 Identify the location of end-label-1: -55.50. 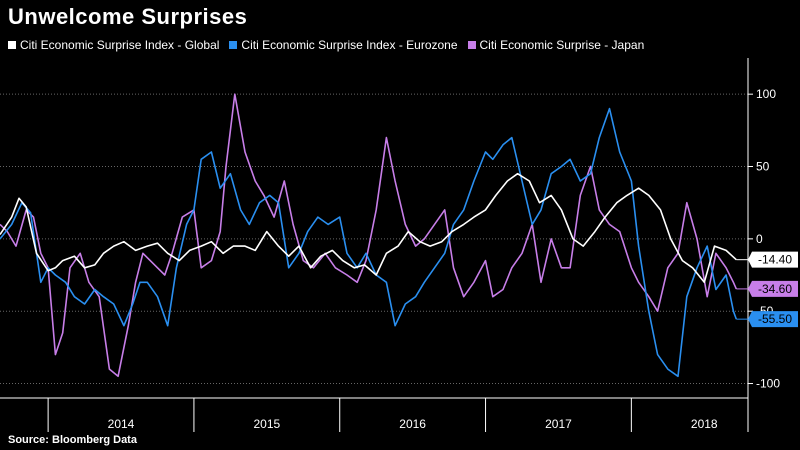
(767, 319).